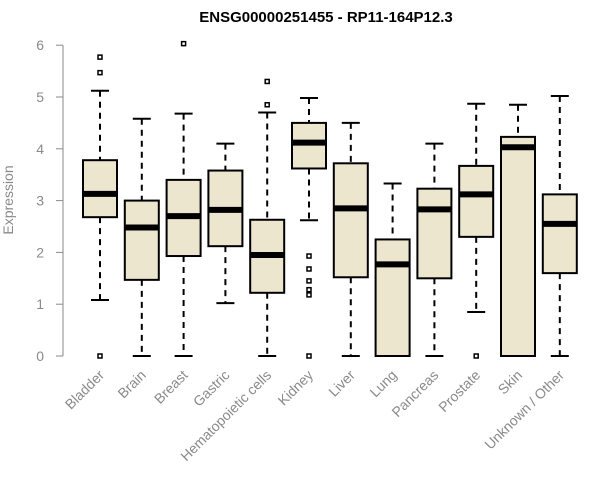  I want to click on y-tick-label: 1, so click(40, 304).